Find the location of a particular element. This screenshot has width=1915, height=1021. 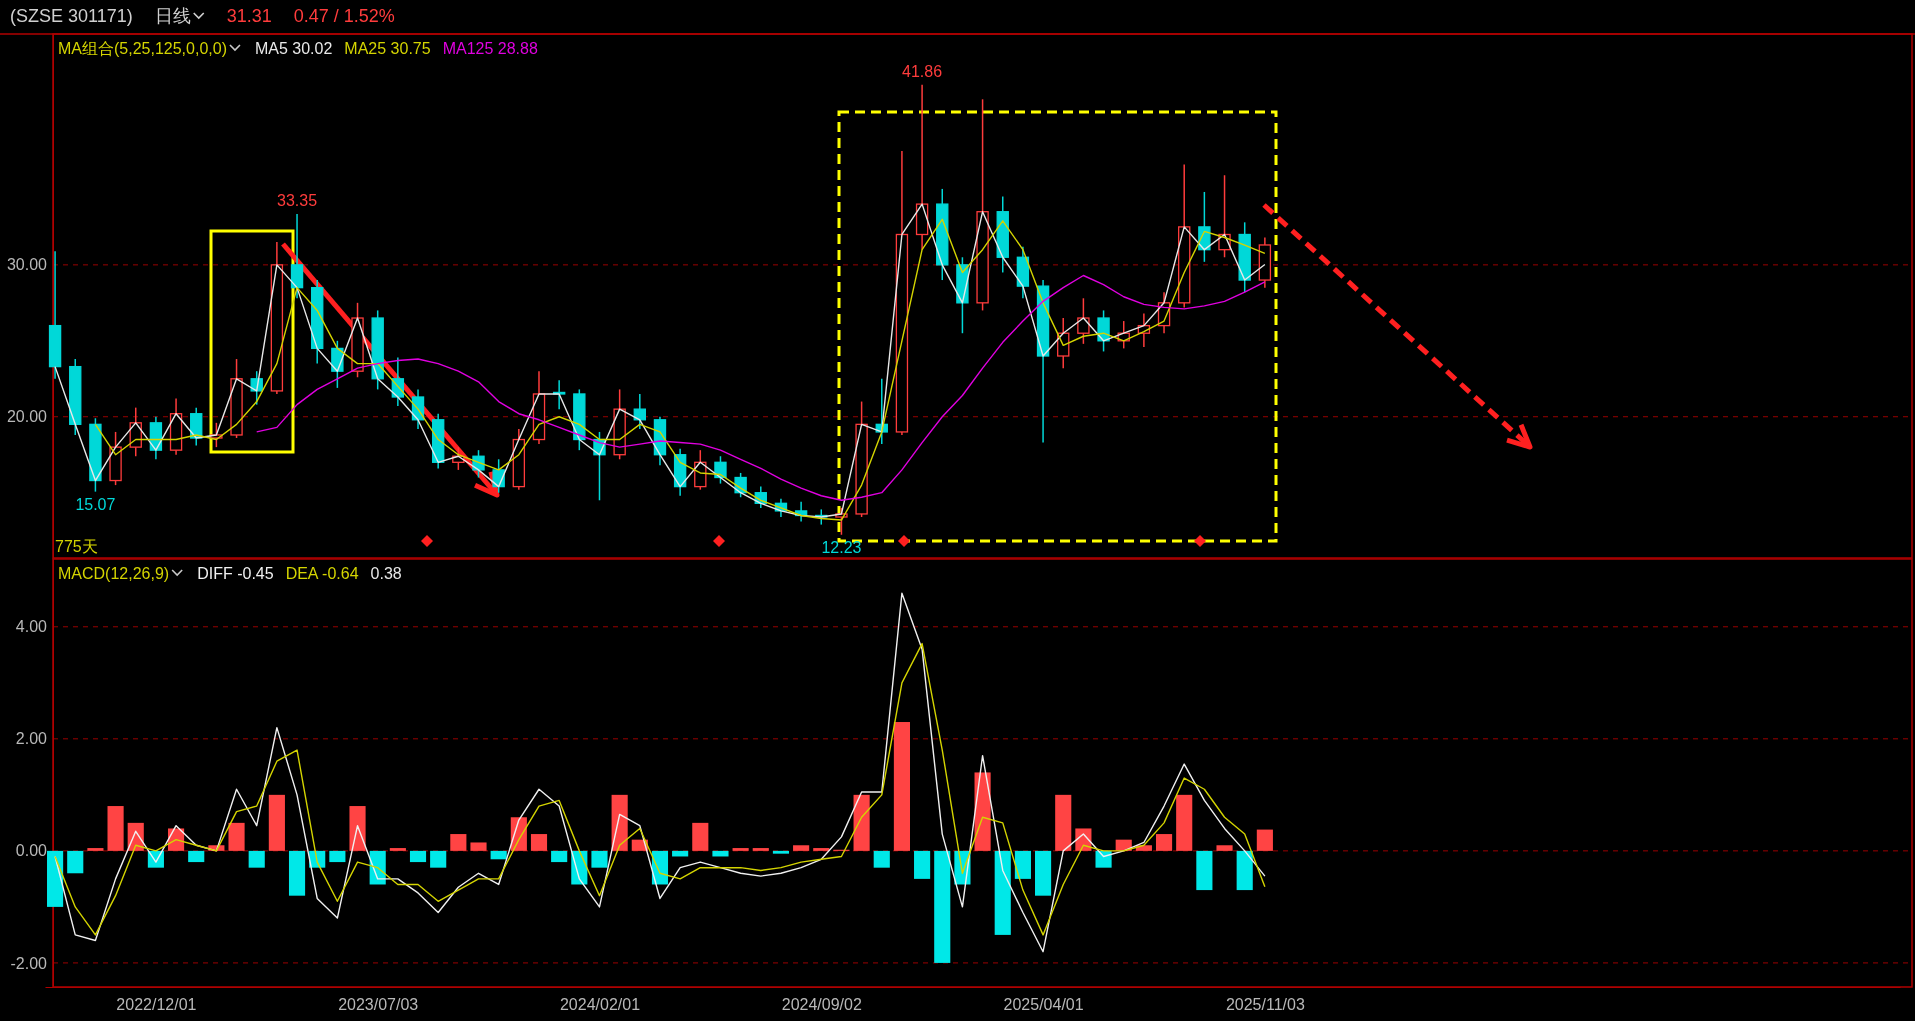

y-tick-label: 2.00 is located at coordinates (31, 739).